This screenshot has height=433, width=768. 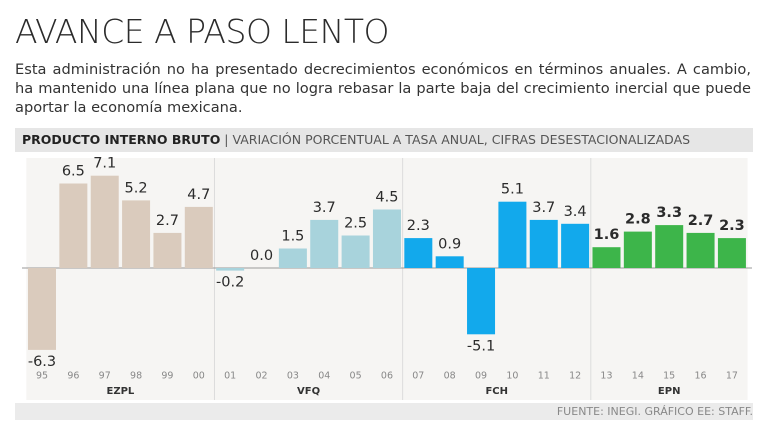 I want to click on value-label: 2.5, so click(x=355, y=224).